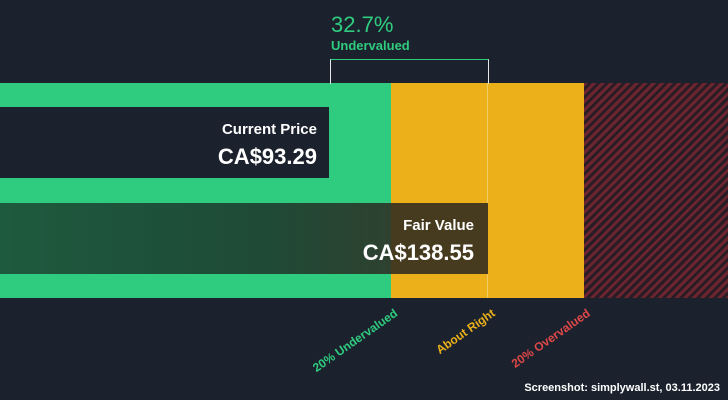 This screenshot has height=400, width=728. What do you see at coordinates (355, 340) in the screenshot?
I see `zone-label-undervalued: 20% Undervalued` at bounding box center [355, 340].